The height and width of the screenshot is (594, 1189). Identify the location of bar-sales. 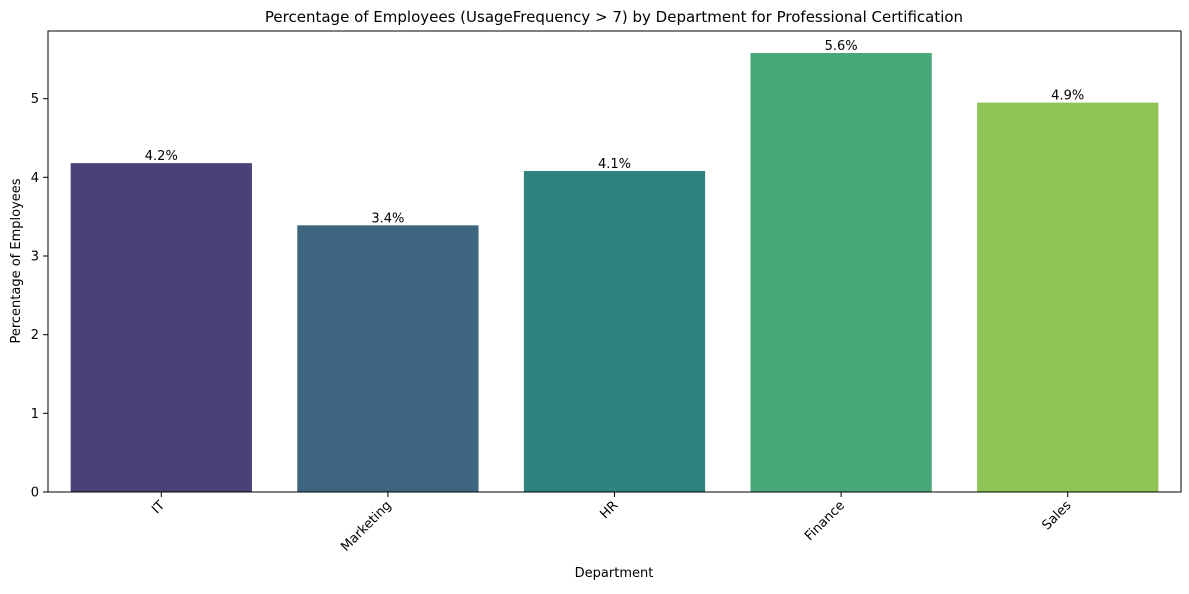
(1068, 297).